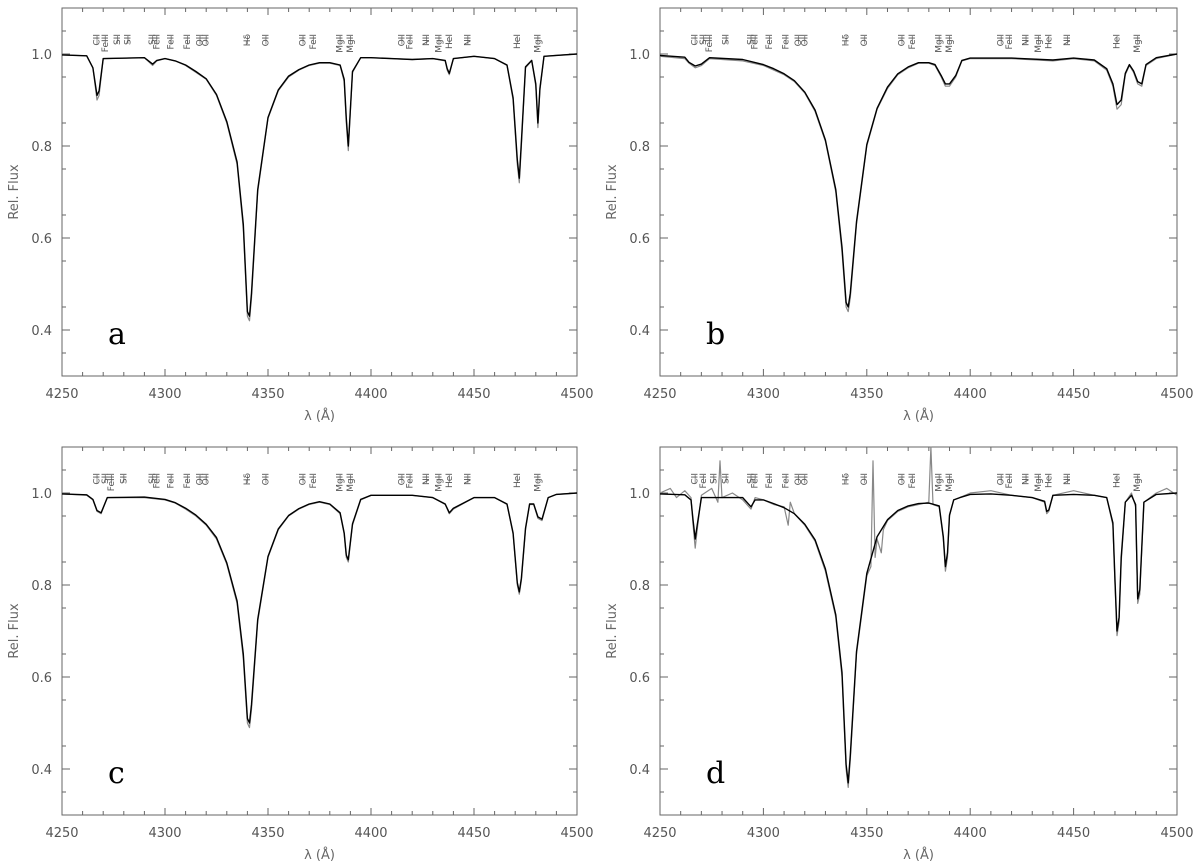 The image size is (1200, 866). I want to click on line-id-label: Hδ, so click(248, 479).